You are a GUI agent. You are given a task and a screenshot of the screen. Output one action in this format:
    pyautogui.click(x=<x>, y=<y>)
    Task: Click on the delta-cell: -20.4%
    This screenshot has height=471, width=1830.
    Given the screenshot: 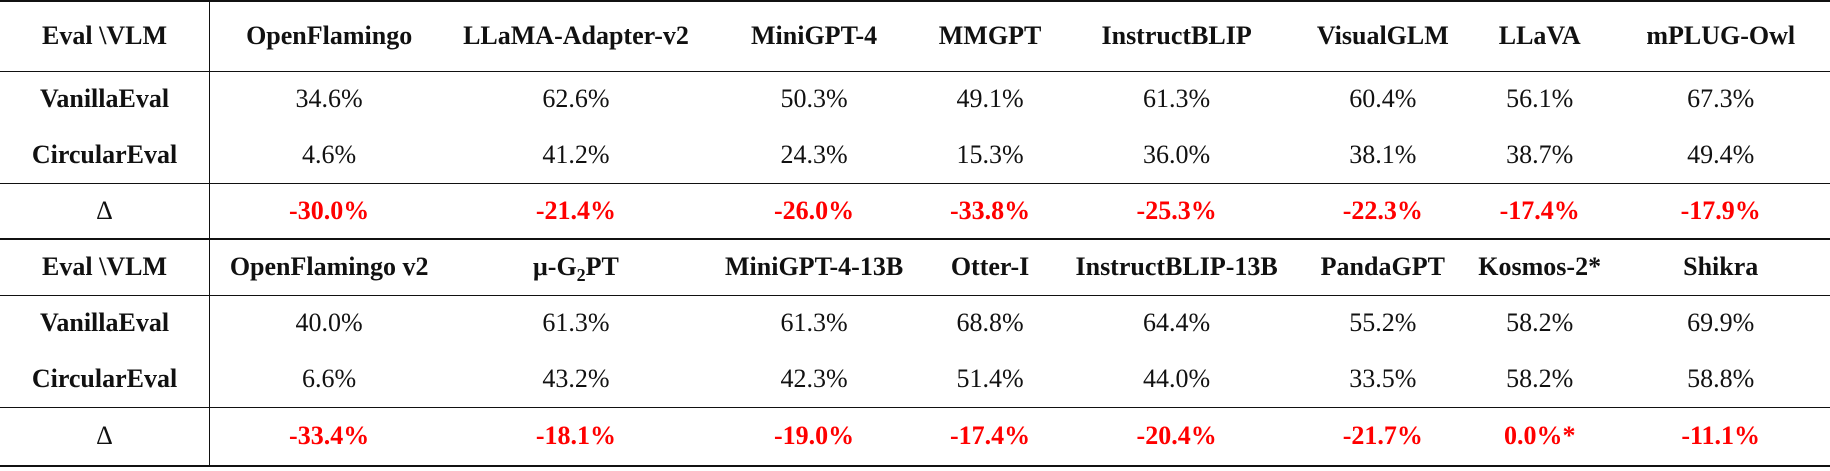 What is the action you would take?
    pyautogui.click(x=1176, y=436)
    